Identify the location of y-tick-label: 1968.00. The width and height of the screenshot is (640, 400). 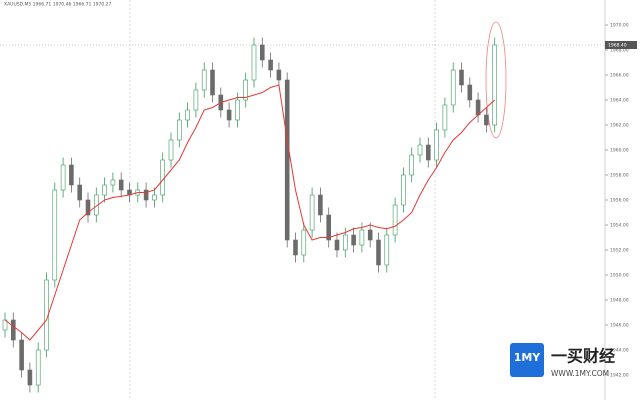
(619, 51).